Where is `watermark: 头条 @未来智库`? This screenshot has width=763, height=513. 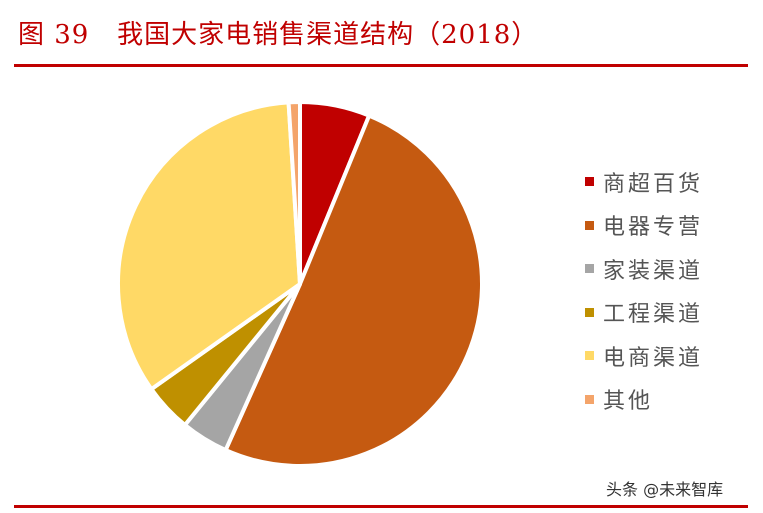 watermark: 头条 @未来智库 is located at coordinates (665, 489).